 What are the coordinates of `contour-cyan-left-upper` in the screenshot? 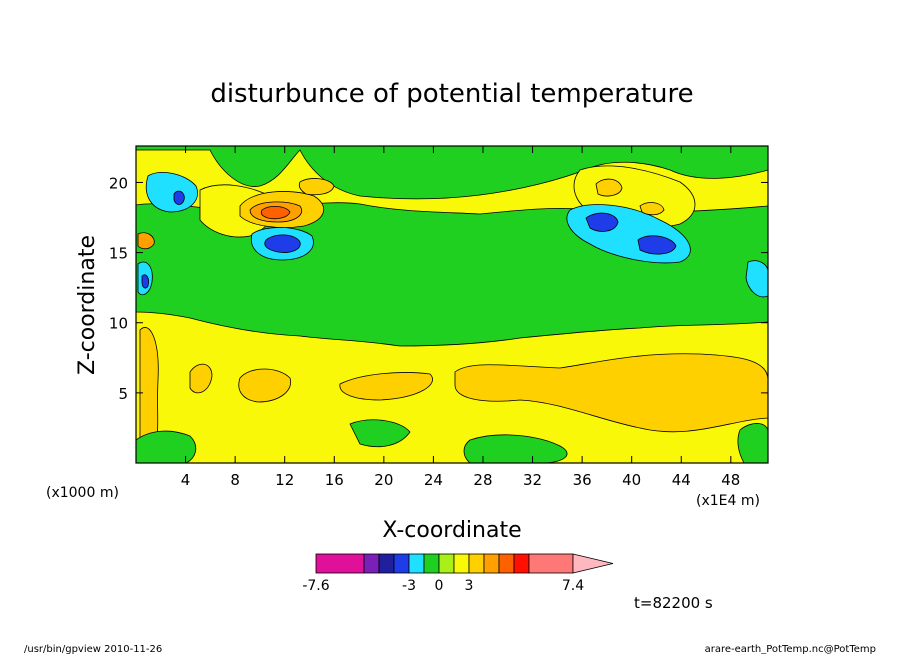 It's located at (171, 192).